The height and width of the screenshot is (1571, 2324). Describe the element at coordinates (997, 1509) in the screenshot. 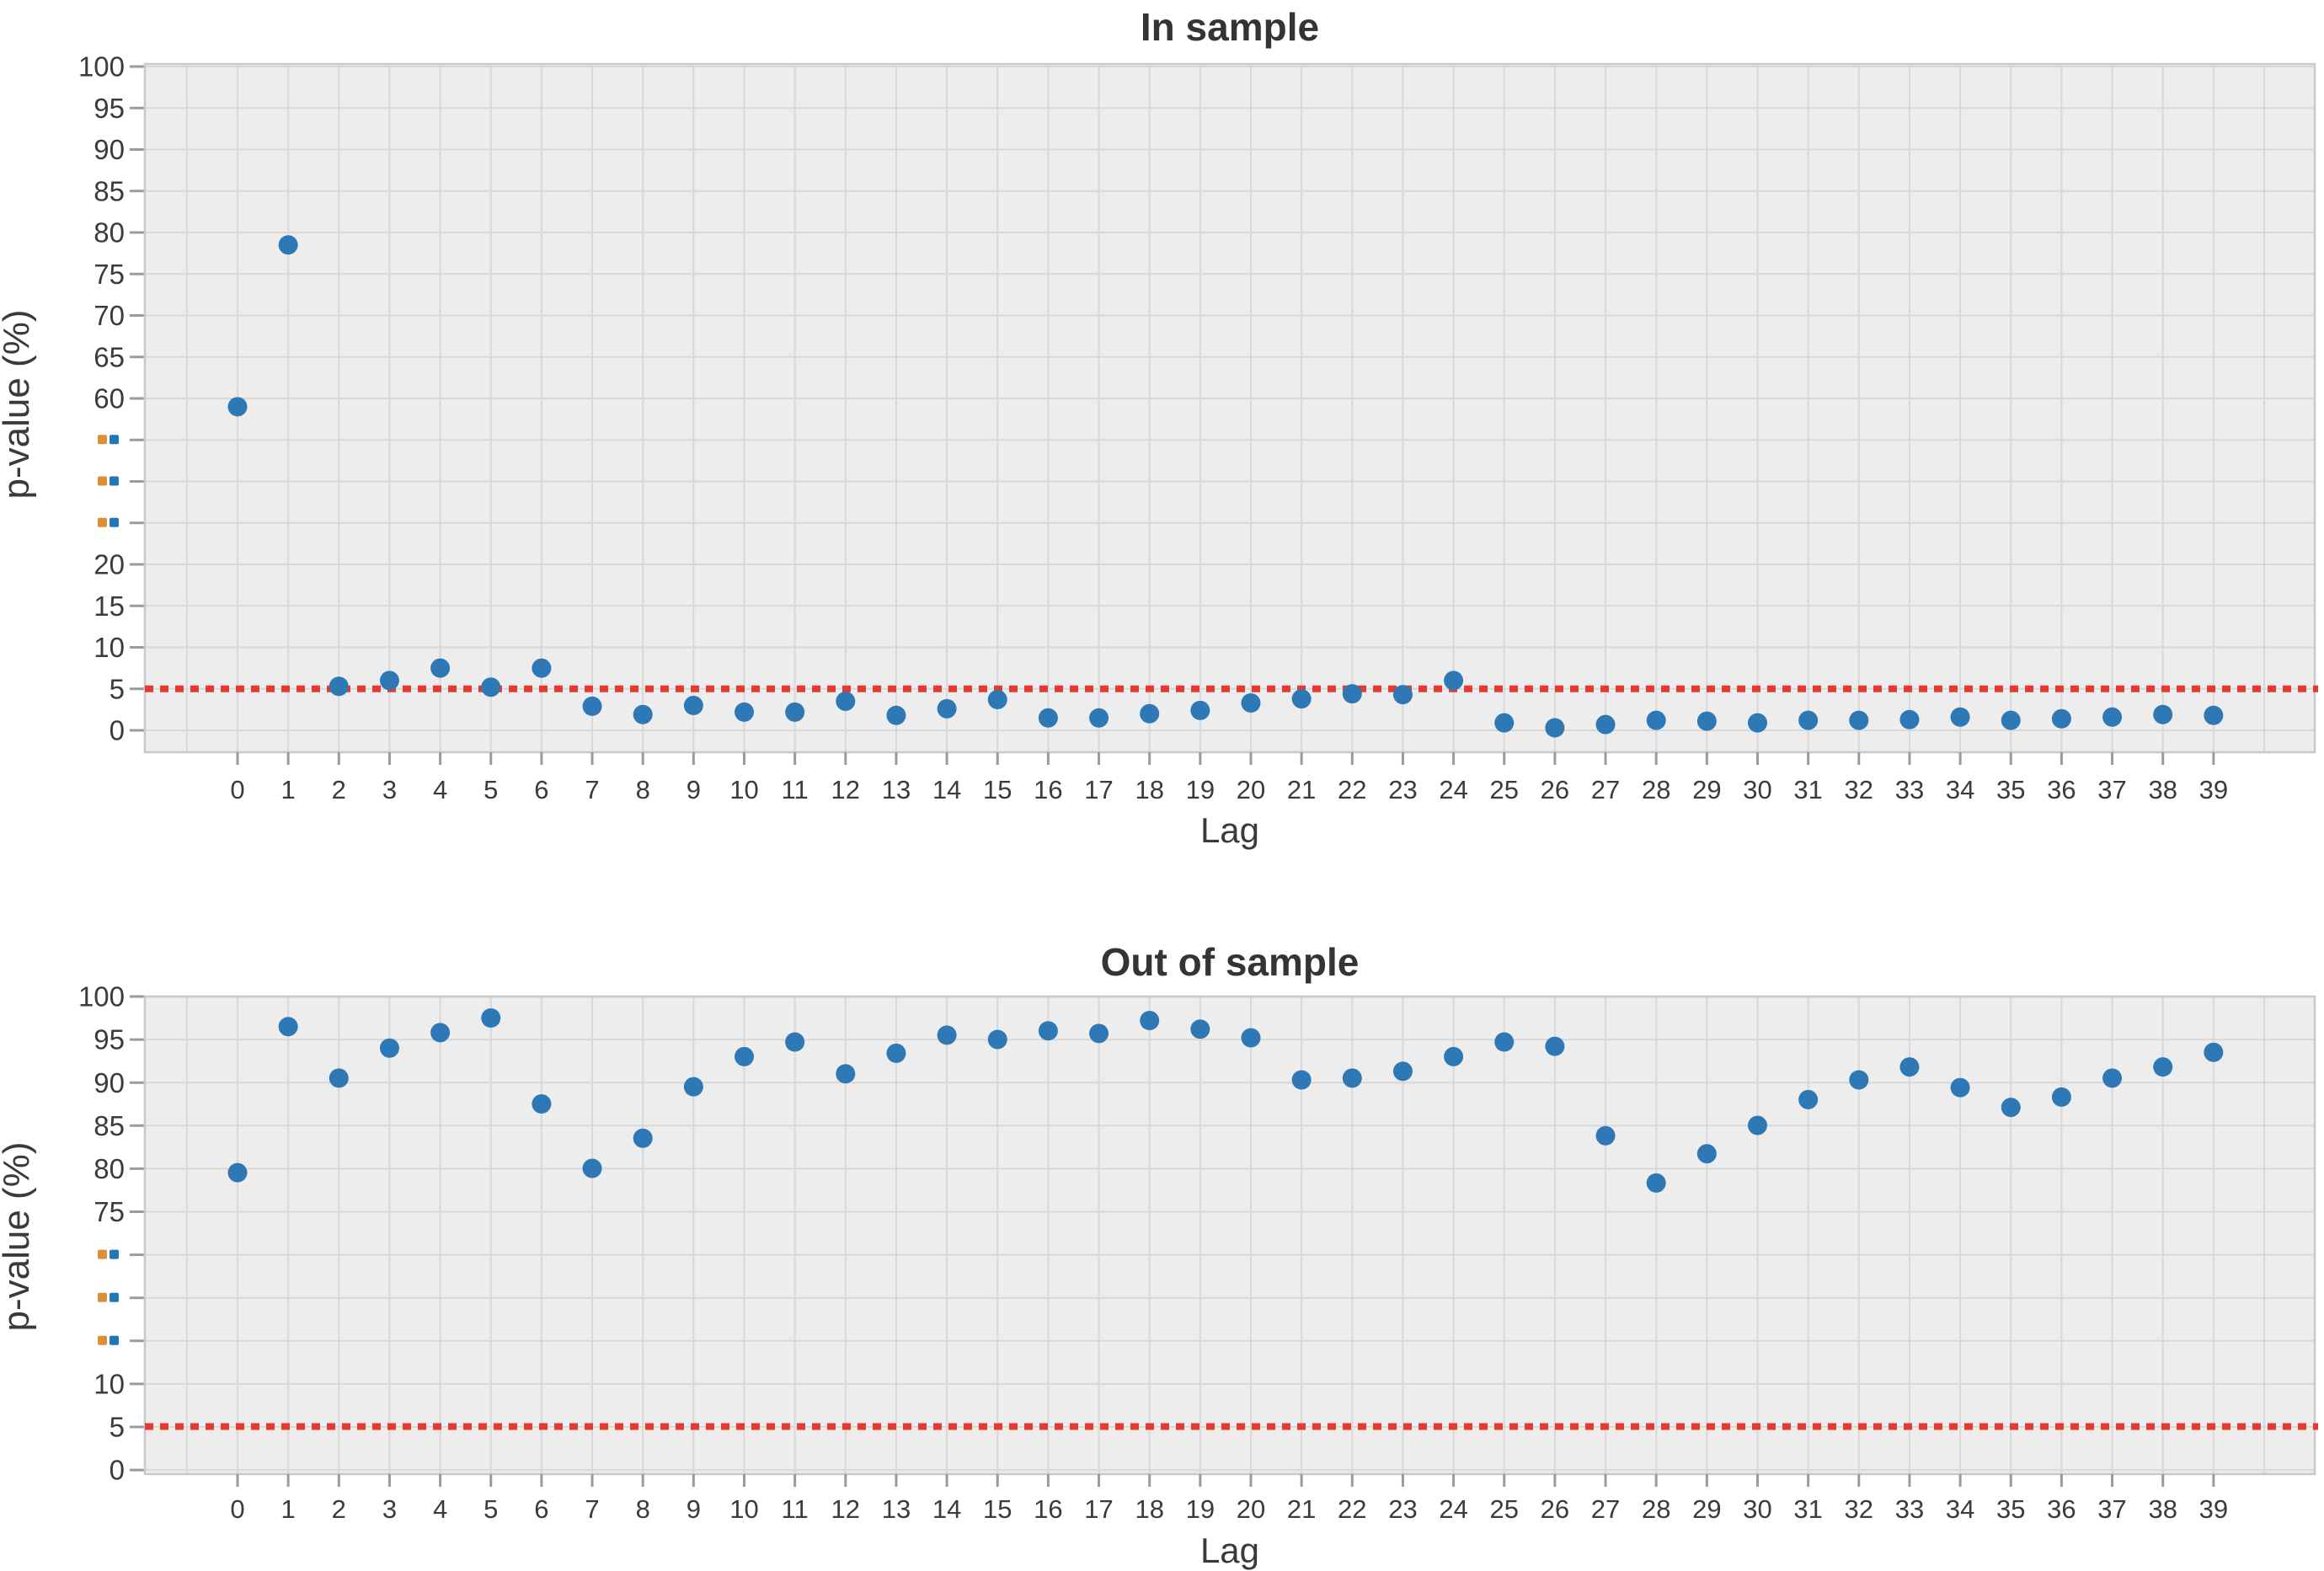

I see `x-tick-label: 15` at that location.